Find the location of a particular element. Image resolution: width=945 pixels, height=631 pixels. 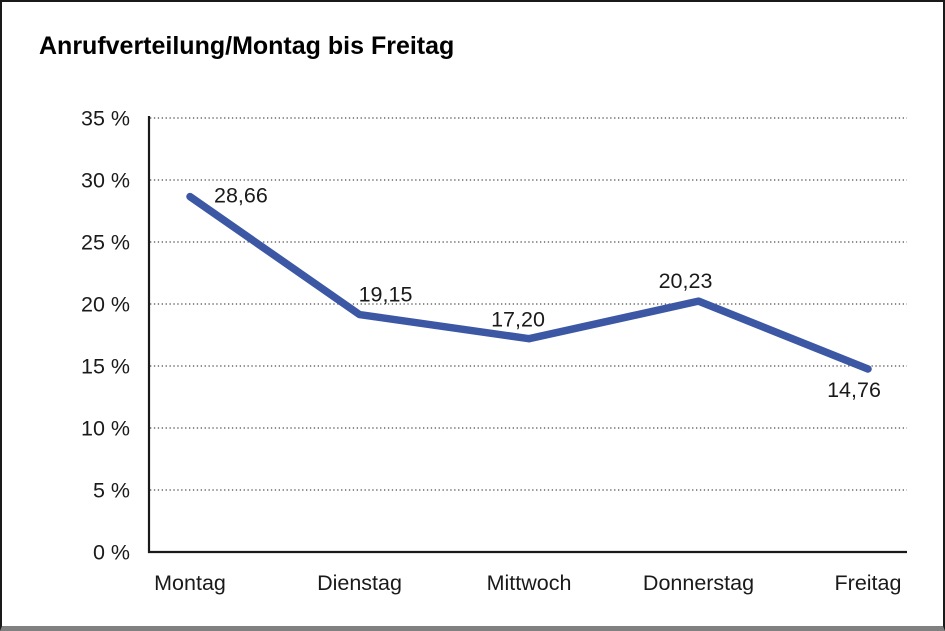

chart-title: Anrufverteilung/Montag bis Freitag is located at coordinates (247, 46).